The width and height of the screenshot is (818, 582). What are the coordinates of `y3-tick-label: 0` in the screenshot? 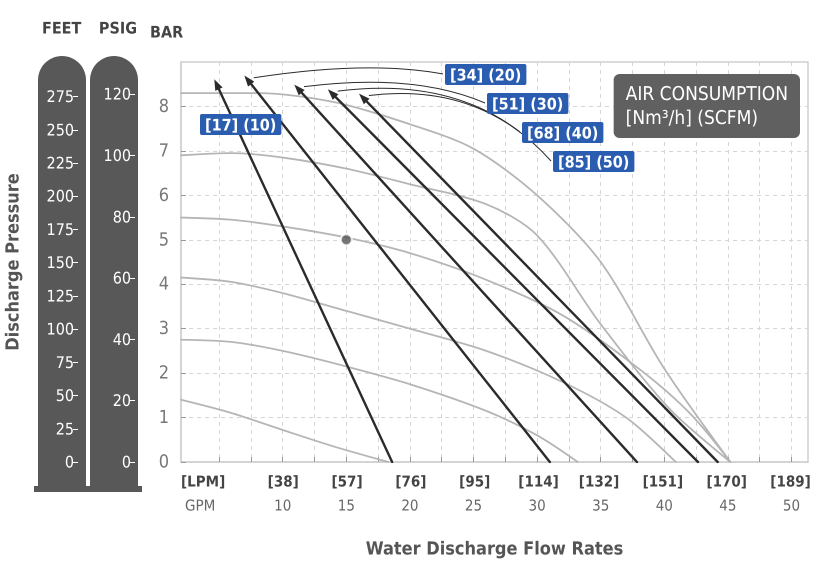 It's located at (69, 462).